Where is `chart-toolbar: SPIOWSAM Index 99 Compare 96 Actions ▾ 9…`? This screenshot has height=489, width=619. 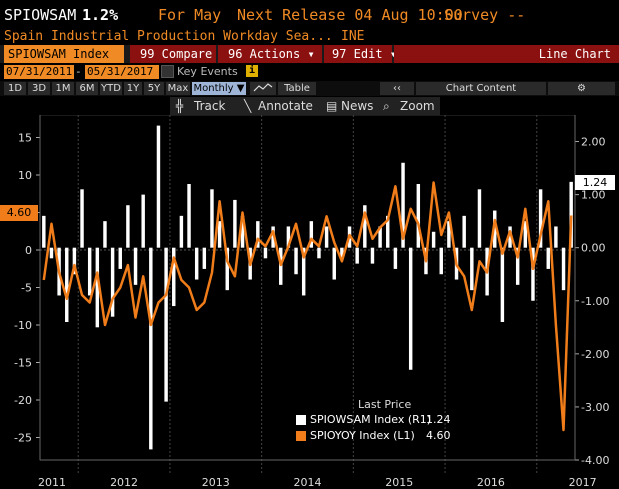 chart-toolbar: SPIOWSAM Index 99 Compare 96 Actions ▾ 9… is located at coordinates (309, 54).